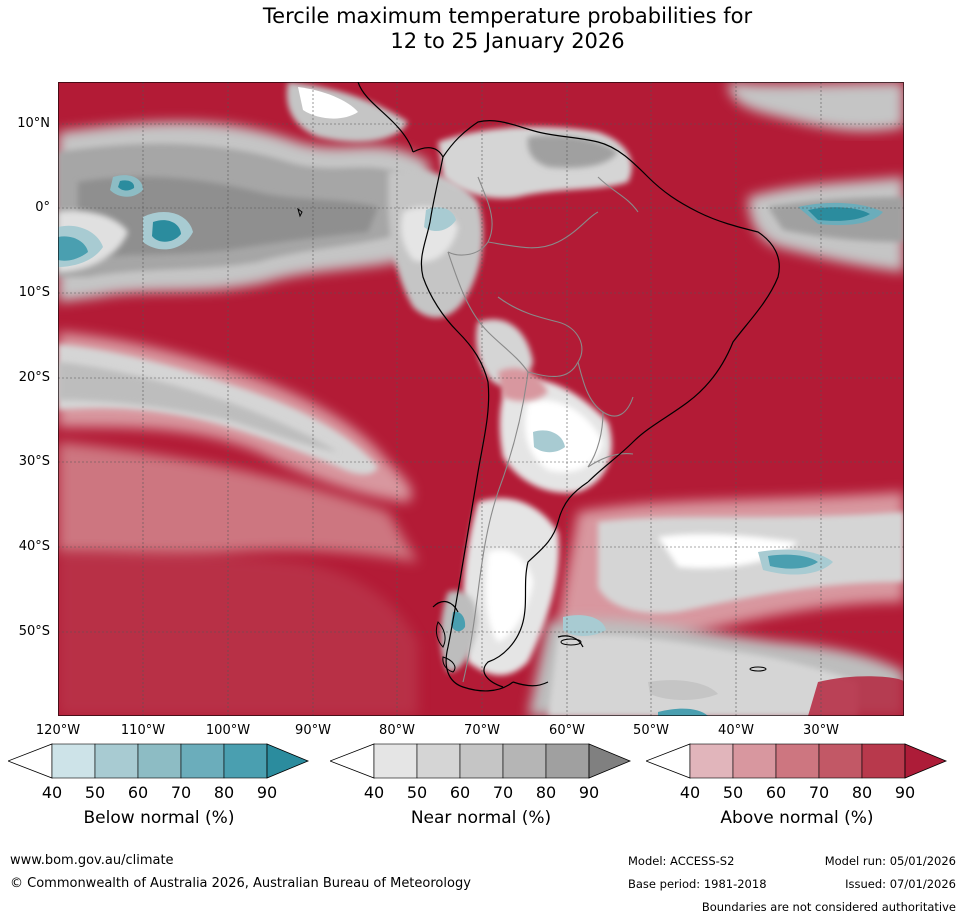  I want to click on south-atlantic-mixed, so click(716, 604).